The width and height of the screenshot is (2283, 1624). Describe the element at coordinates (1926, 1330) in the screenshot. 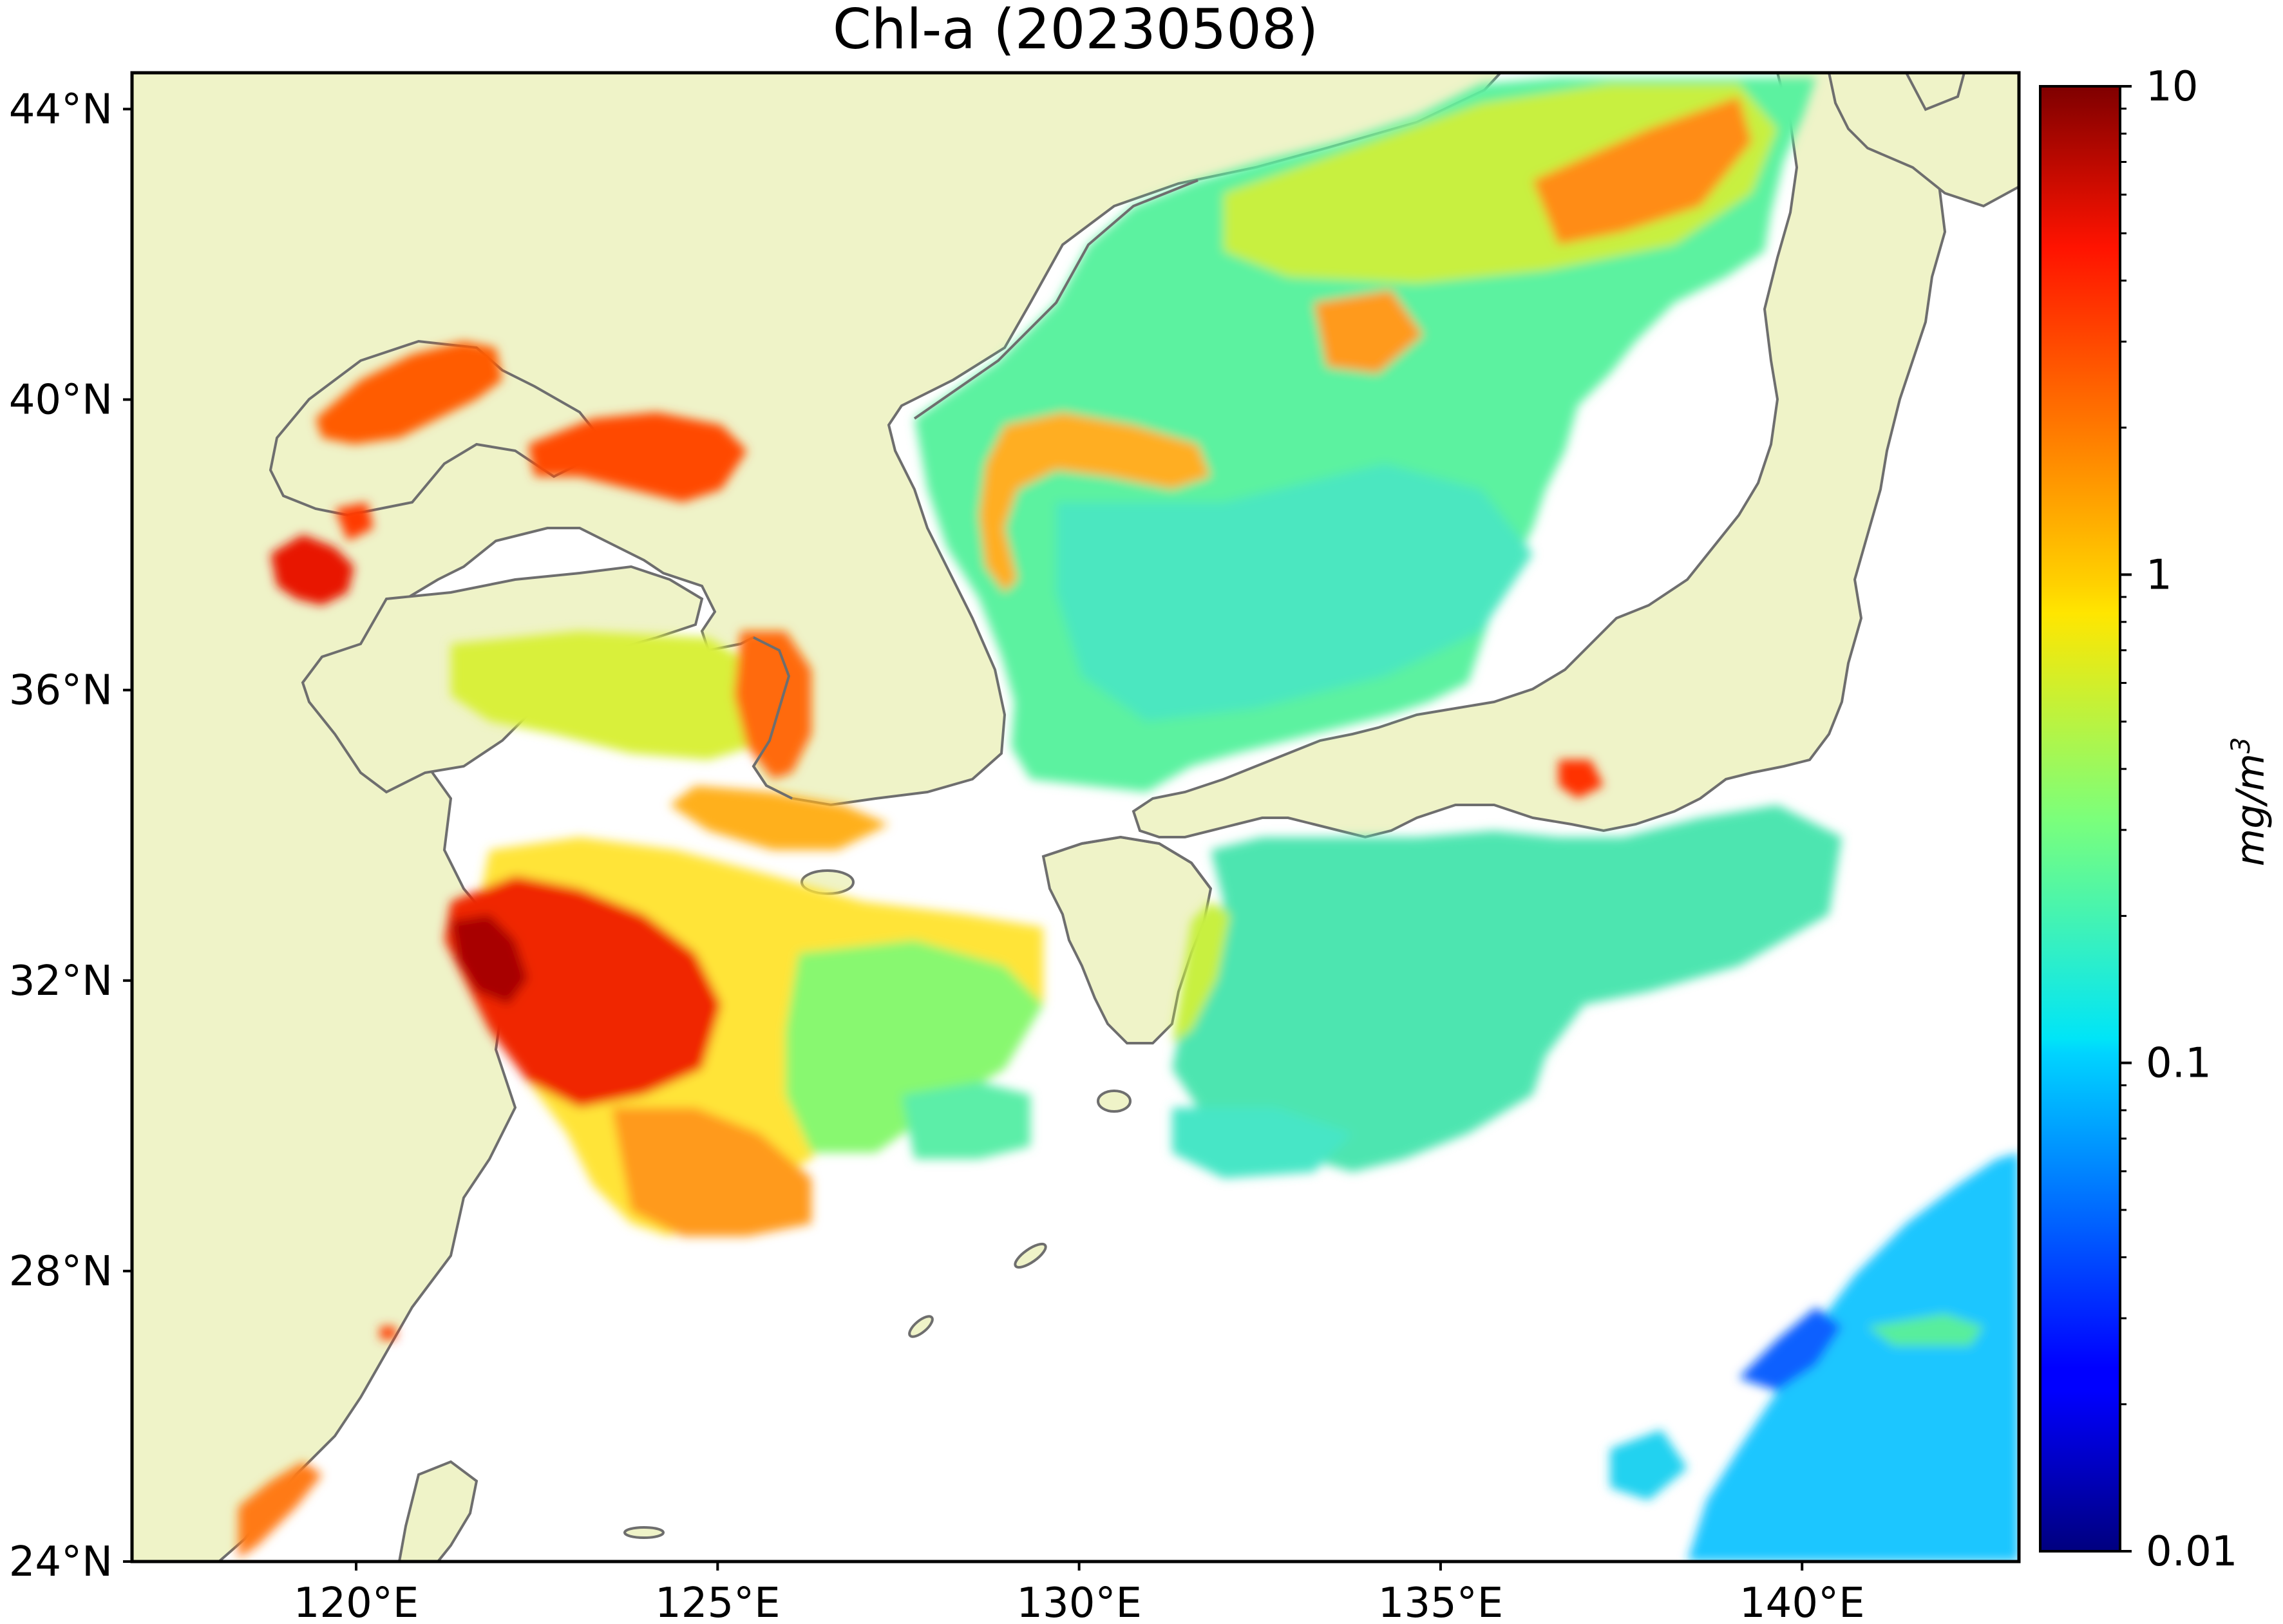

I see `chl-pacific-eddy` at that location.